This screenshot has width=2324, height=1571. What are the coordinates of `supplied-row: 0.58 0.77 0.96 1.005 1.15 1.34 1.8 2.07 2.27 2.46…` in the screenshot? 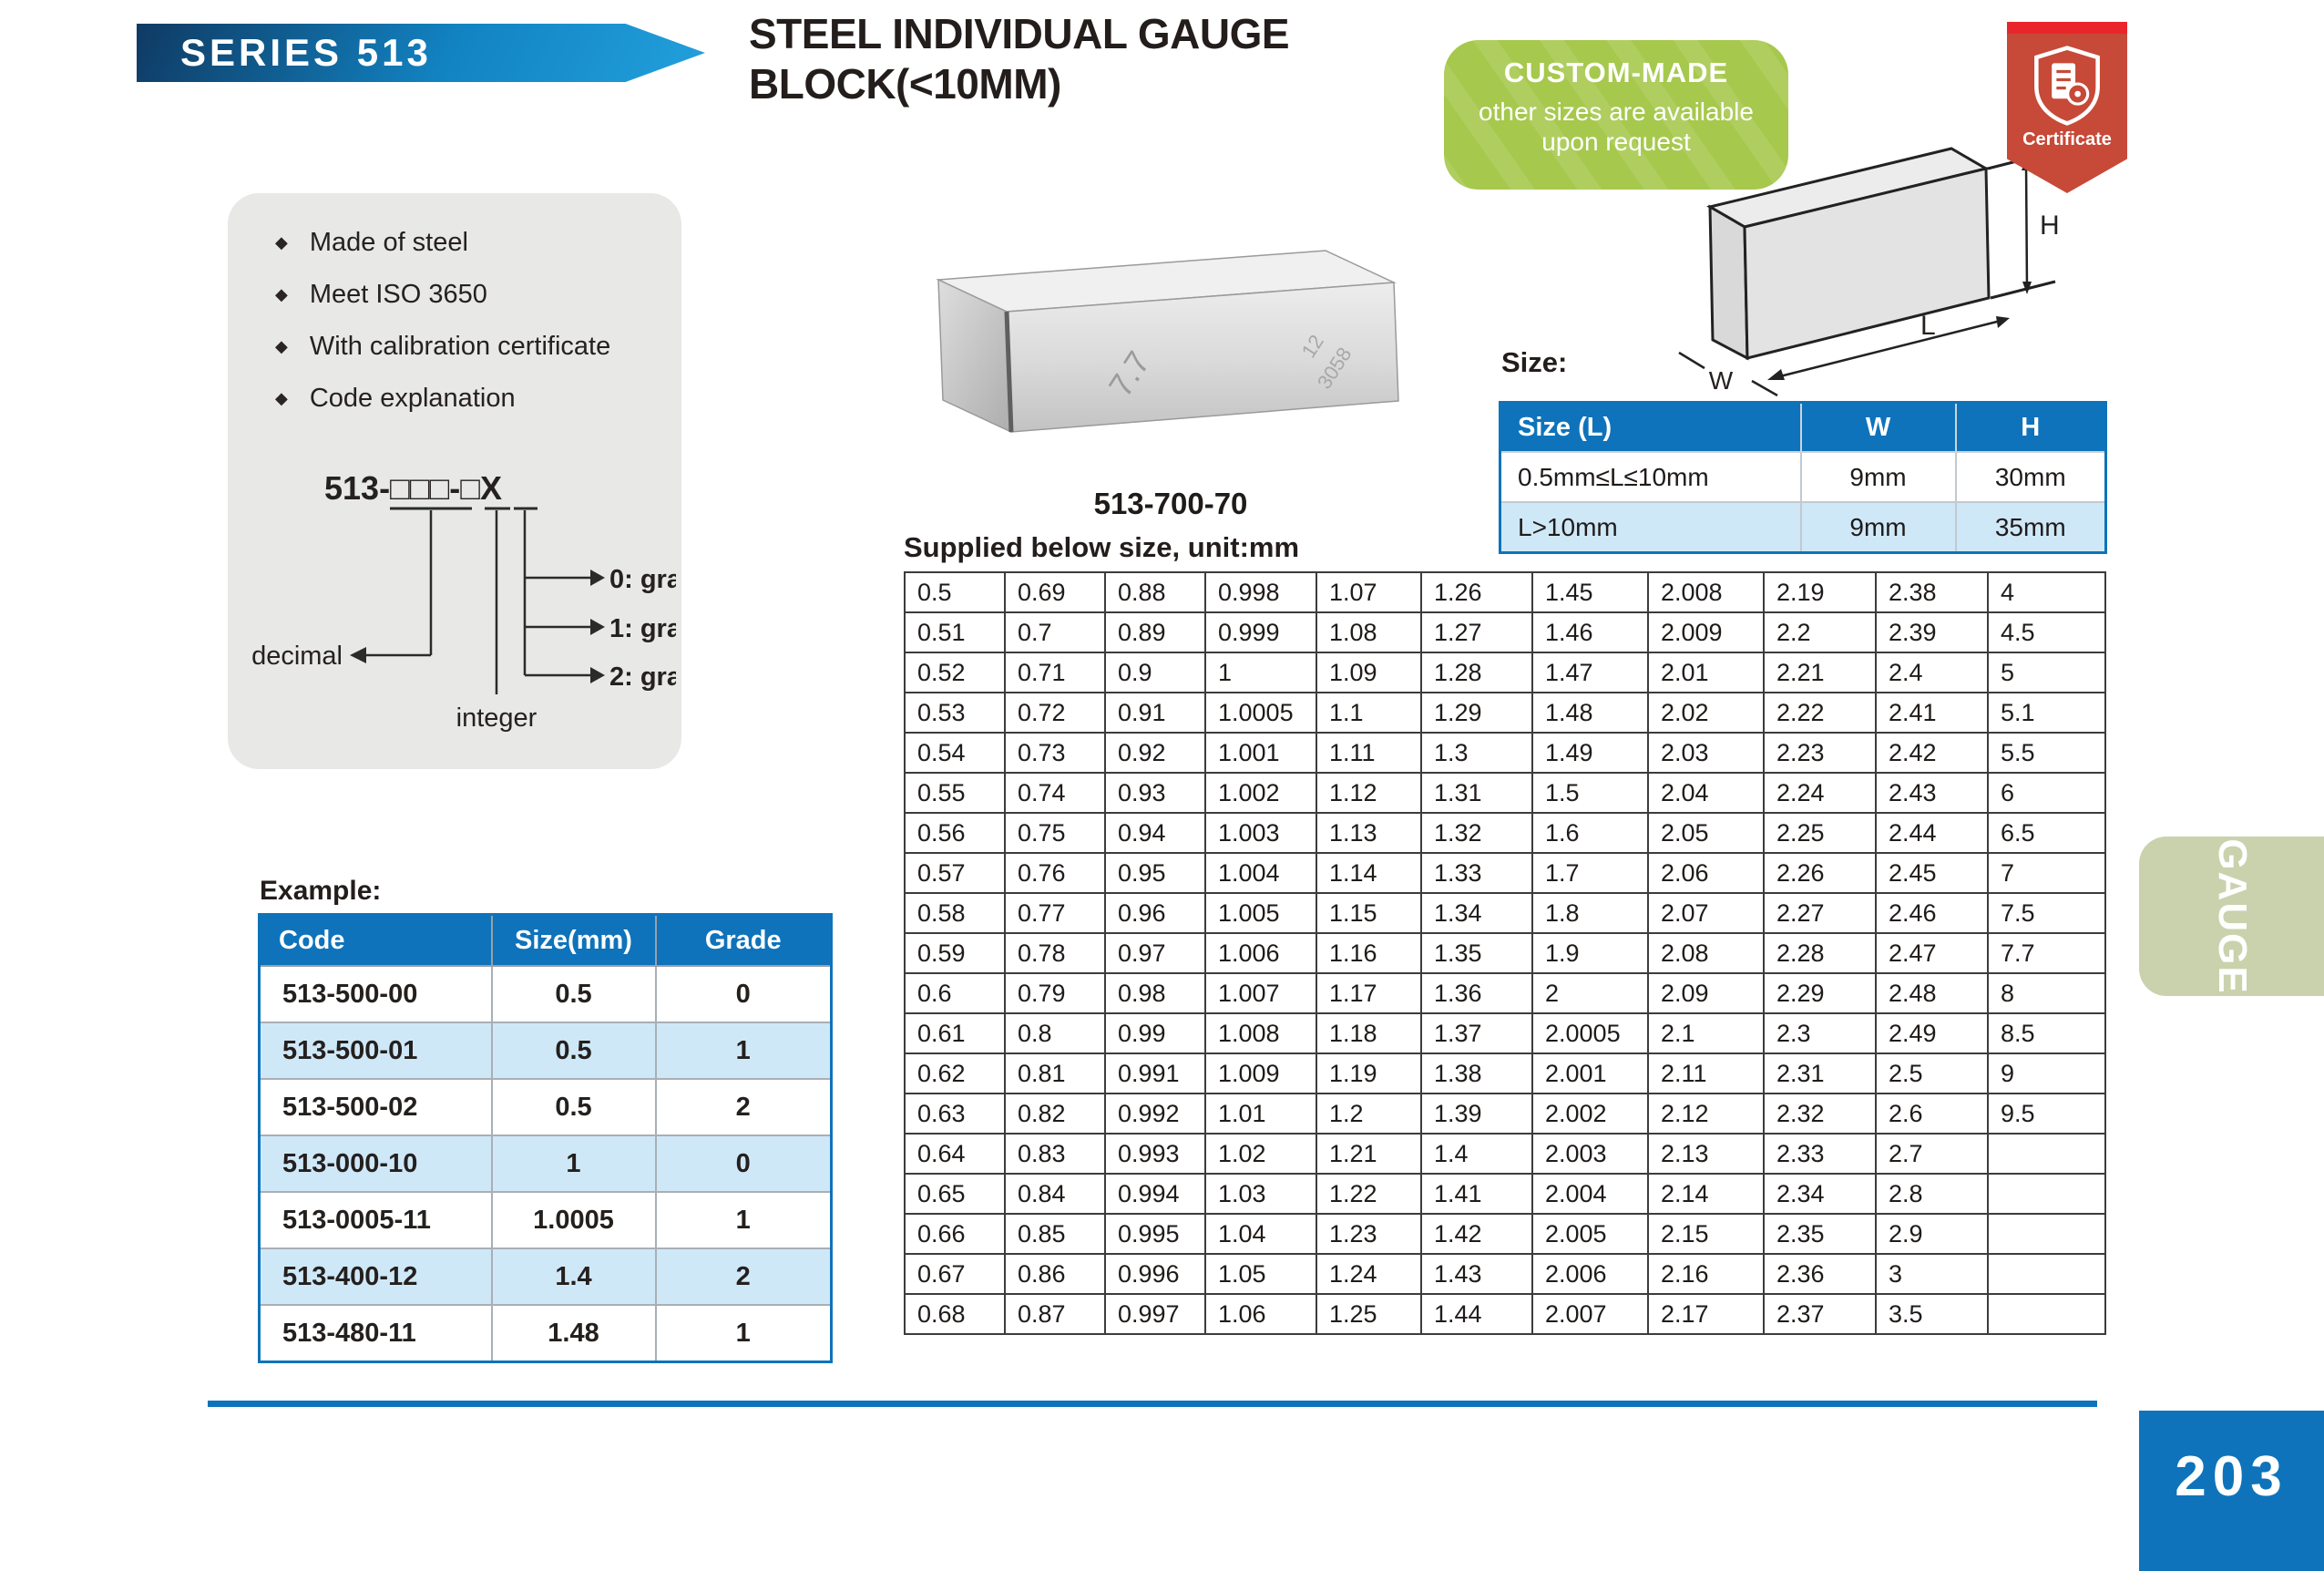 It's located at (1505, 913).